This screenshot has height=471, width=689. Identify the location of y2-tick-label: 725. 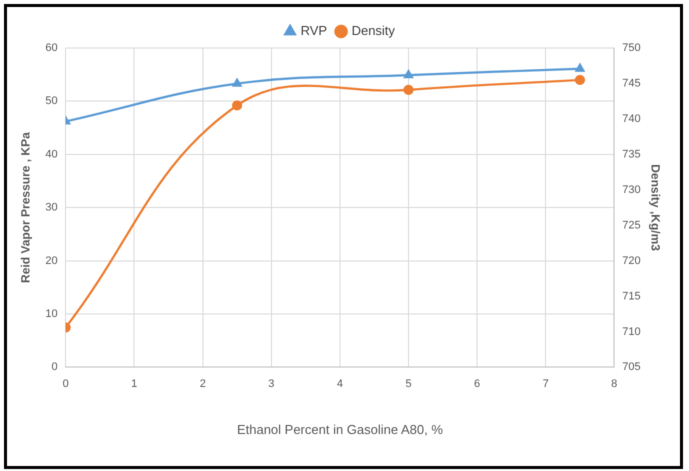
(631, 225).